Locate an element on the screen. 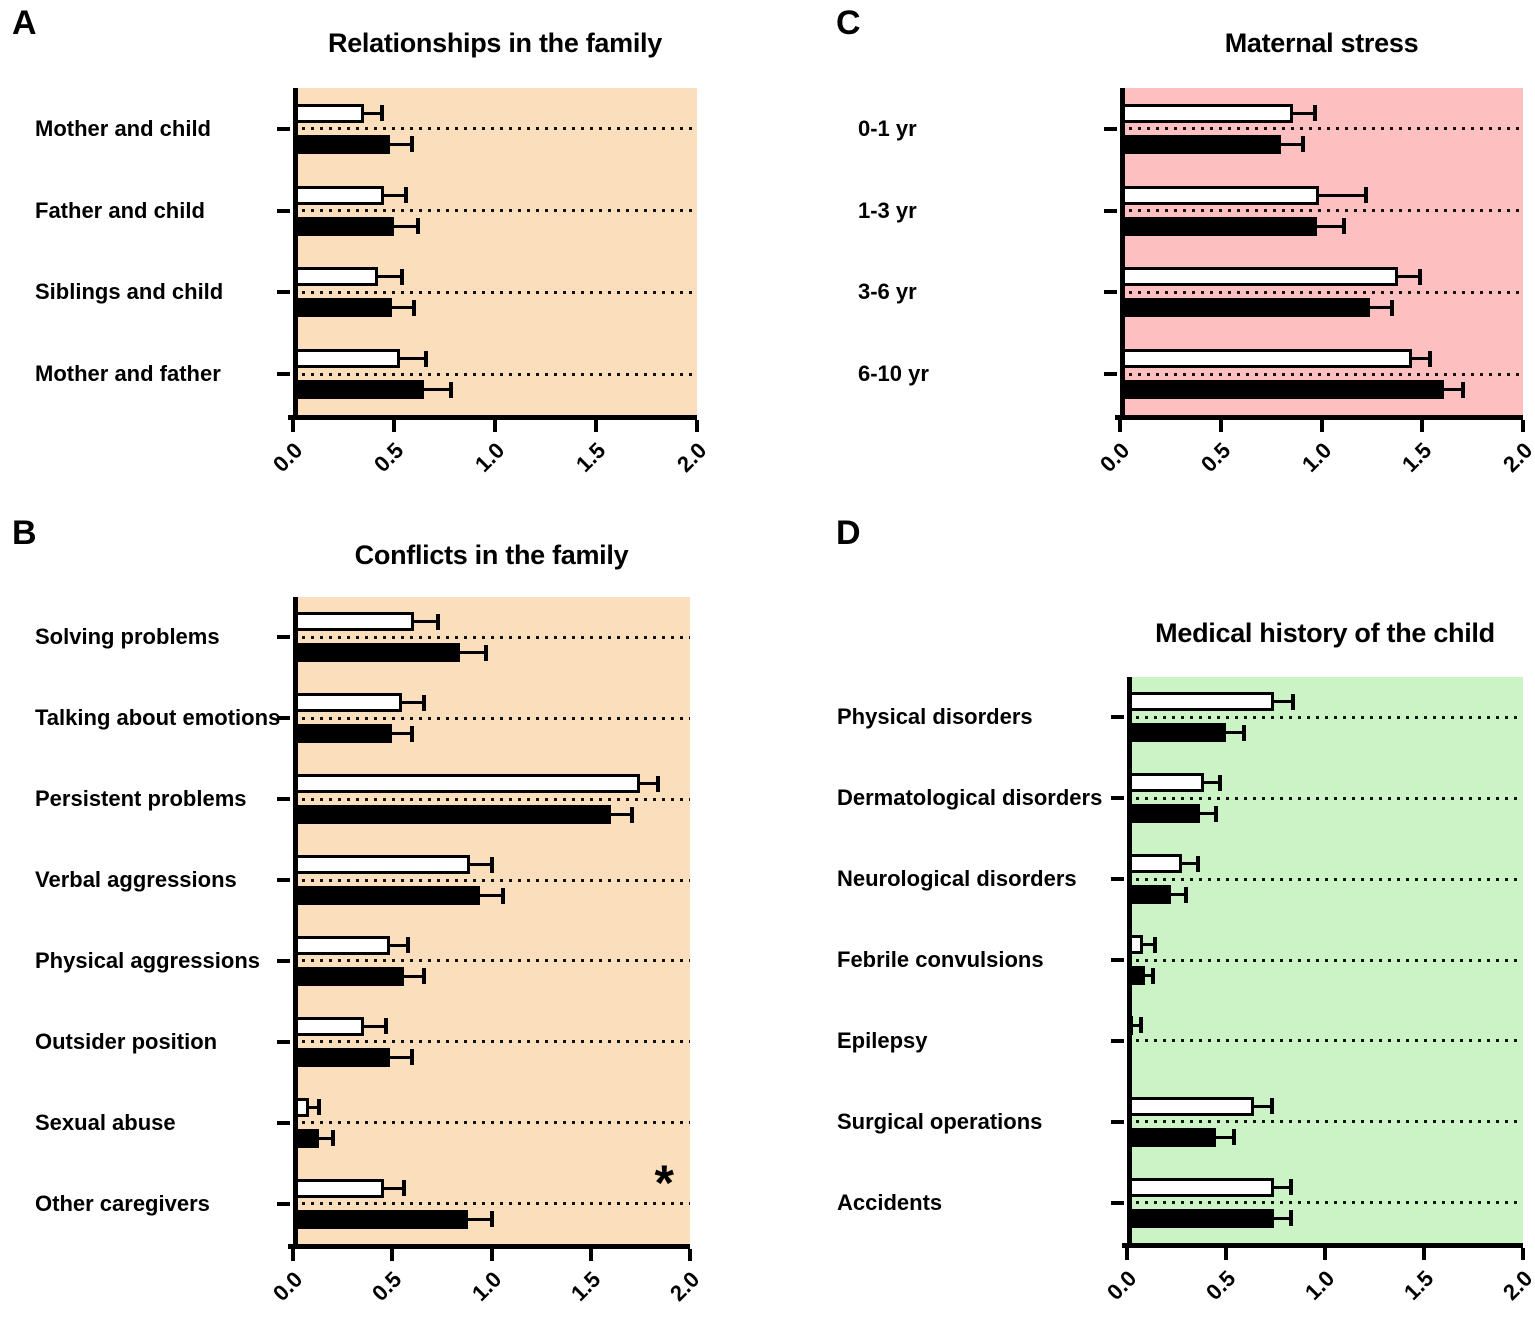 The width and height of the screenshot is (1535, 1334). category-label: Verbal aggressions is located at coordinates (136, 880).